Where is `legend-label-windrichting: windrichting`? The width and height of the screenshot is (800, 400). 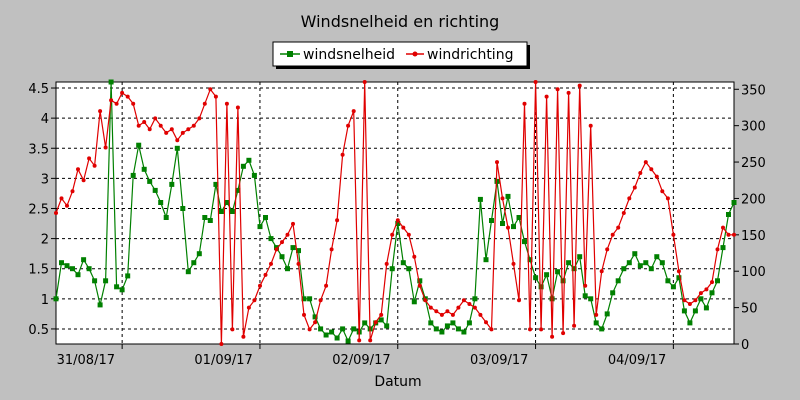 legend-label-windrichting: windrichting is located at coordinates (470, 55).